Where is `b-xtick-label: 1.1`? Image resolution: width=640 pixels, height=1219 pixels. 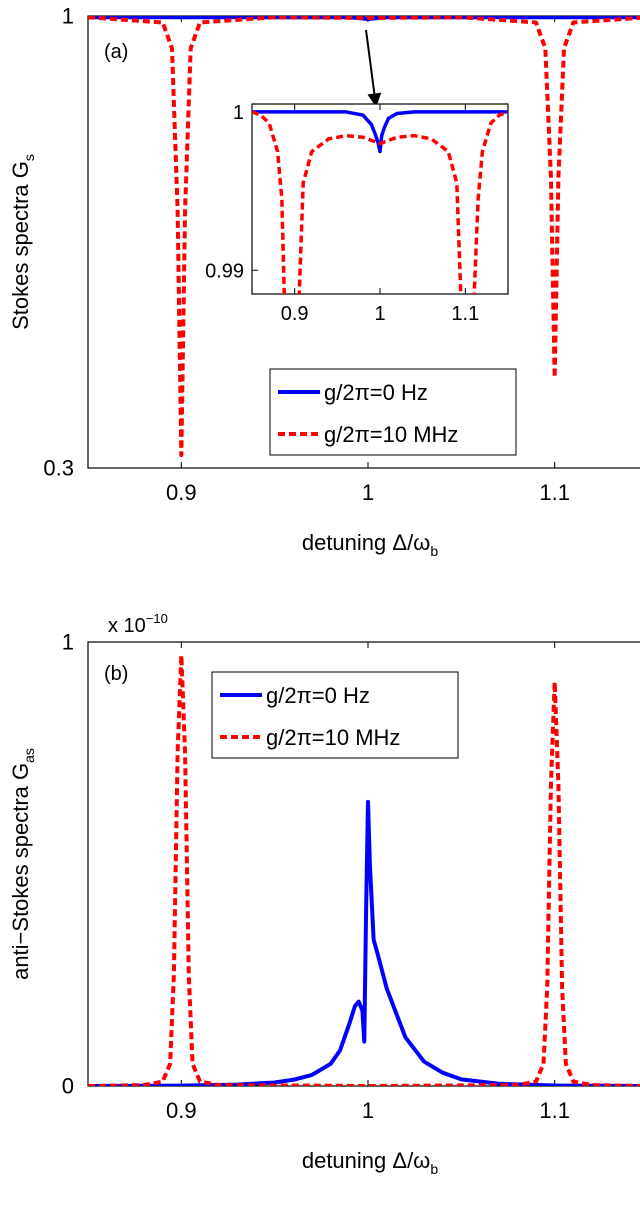 b-xtick-label: 1.1 is located at coordinates (554, 1110).